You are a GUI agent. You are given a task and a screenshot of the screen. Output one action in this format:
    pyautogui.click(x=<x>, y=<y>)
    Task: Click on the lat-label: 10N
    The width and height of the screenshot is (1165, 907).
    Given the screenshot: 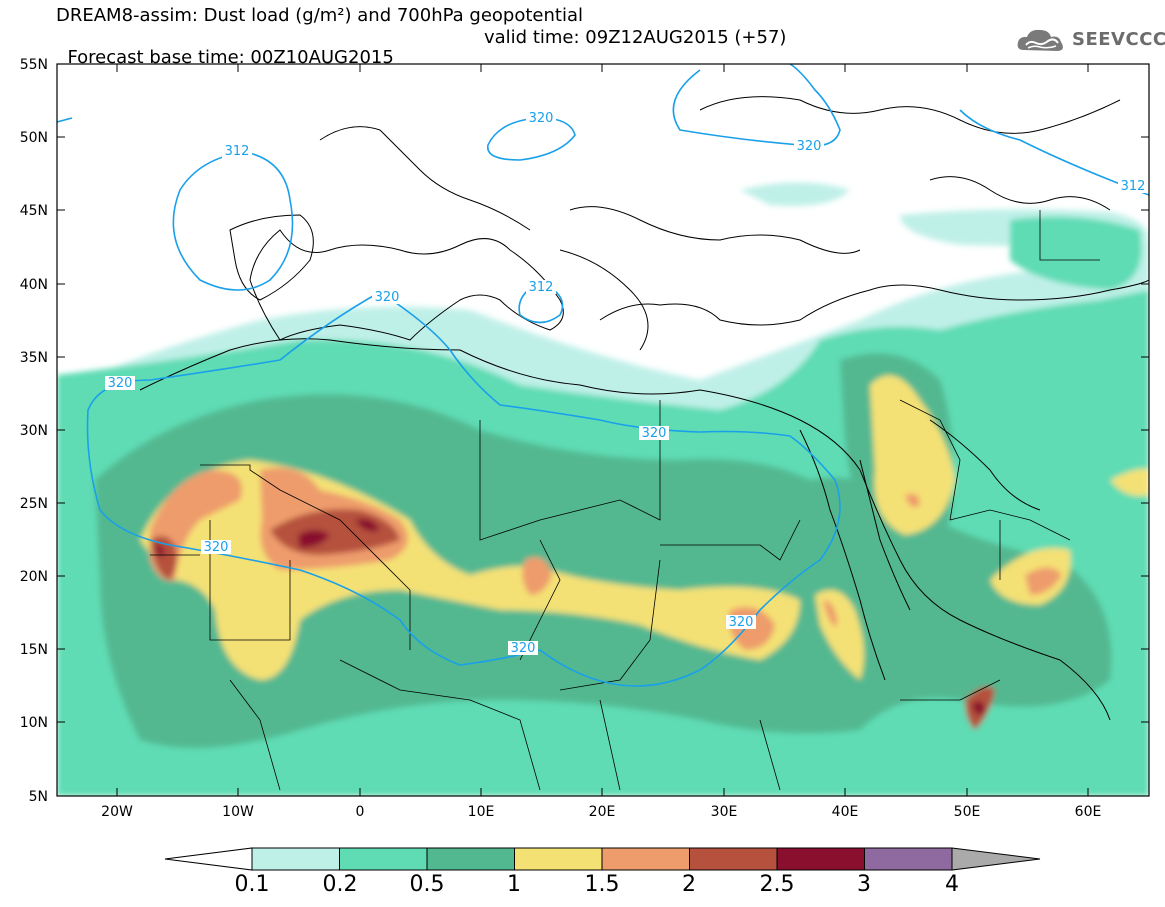 What is the action you would take?
    pyautogui.click(x=34, y=723)
    